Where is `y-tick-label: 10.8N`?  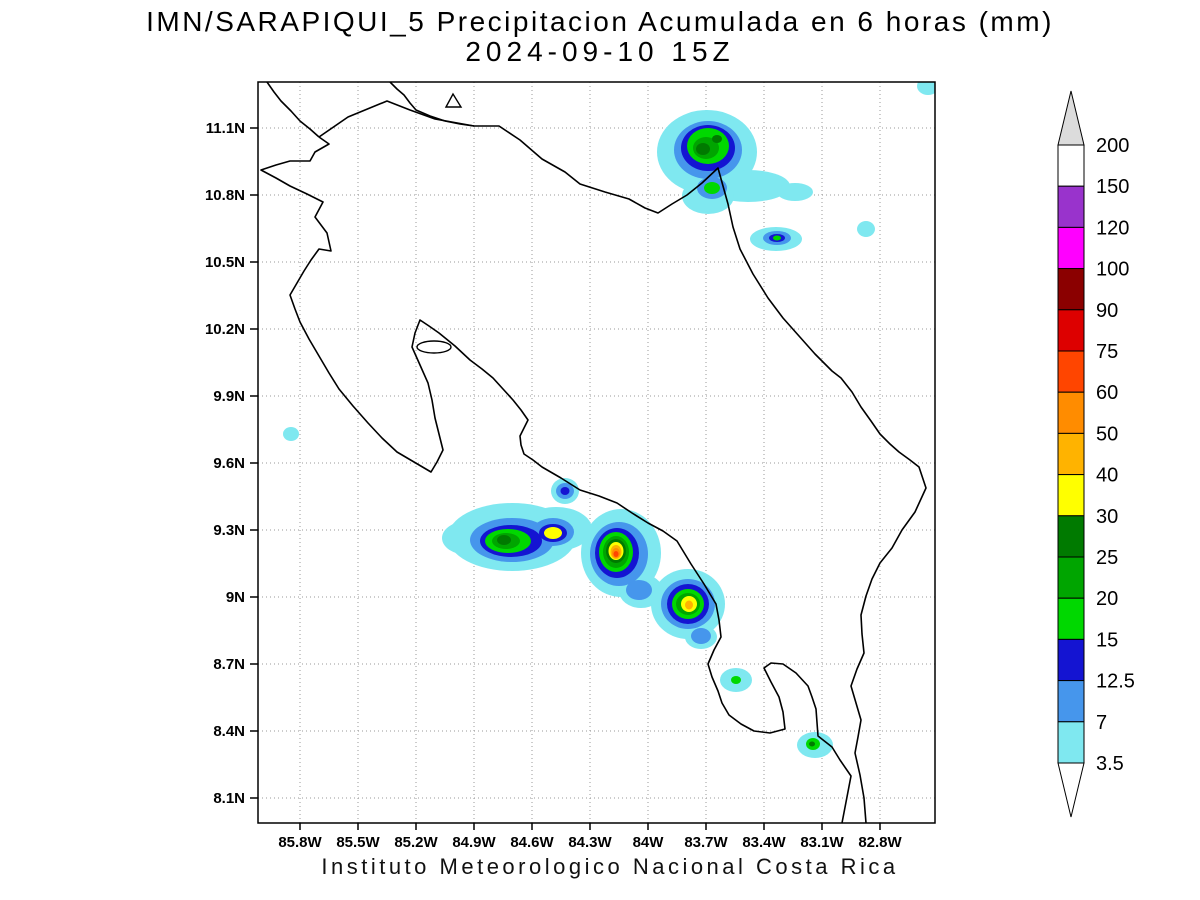
y-tick-label: 10.8N is located at coordinates (225, 195).